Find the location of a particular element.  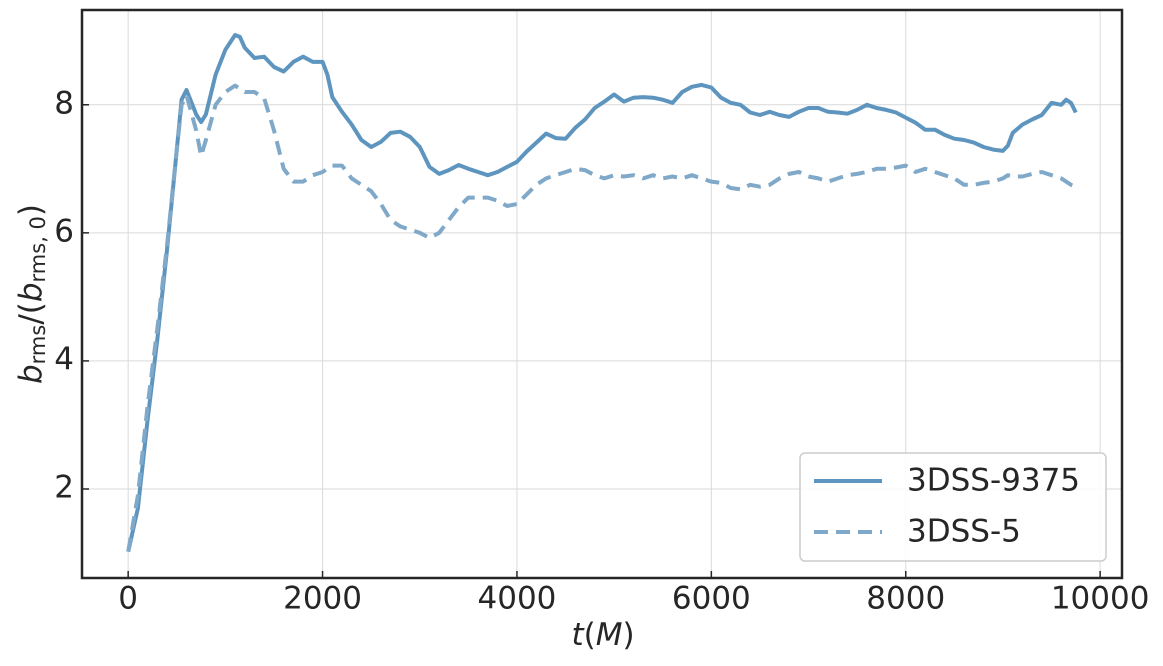

y-axis-label: brms/(brms, 0) is located at coordinates (32, 294).